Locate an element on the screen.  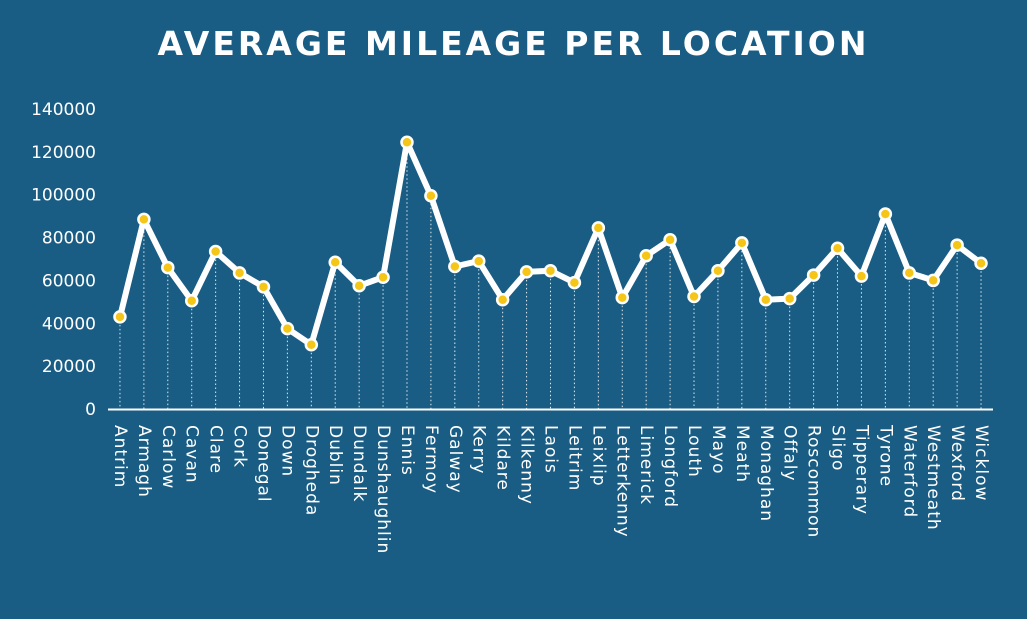
x-tick-label: Carlow is located at coordinates (168, 457).